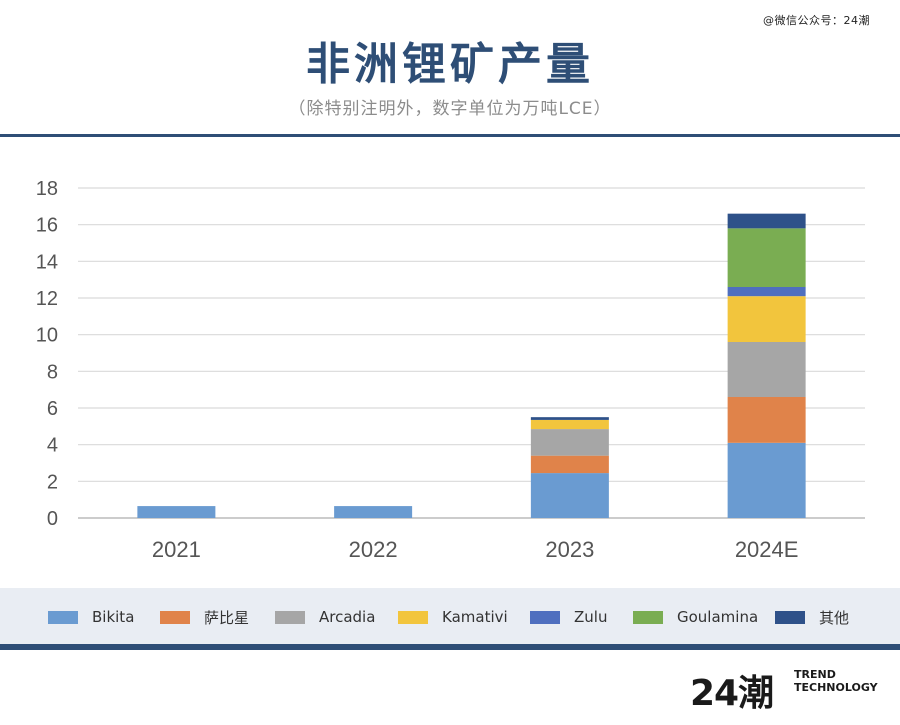  What do you see at coordinates (718, 617) in the screenshot?
I see `legend-label: Goulamina` at bounding box center [718, 617].